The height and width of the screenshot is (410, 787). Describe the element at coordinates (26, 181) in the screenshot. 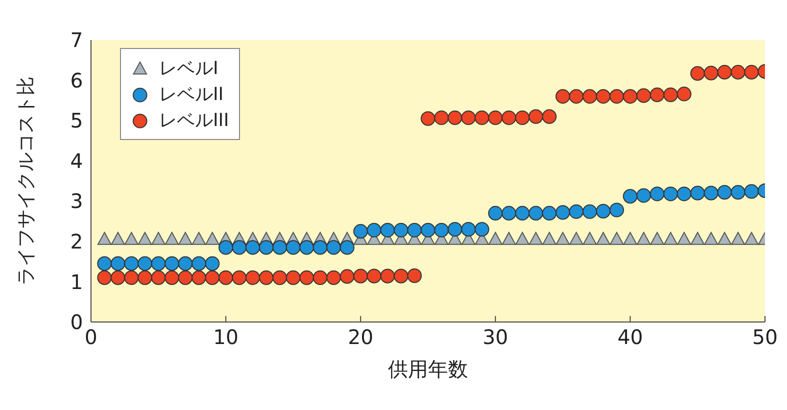

I see `y-axis-title: ライフサイクルコスト比` at that location.